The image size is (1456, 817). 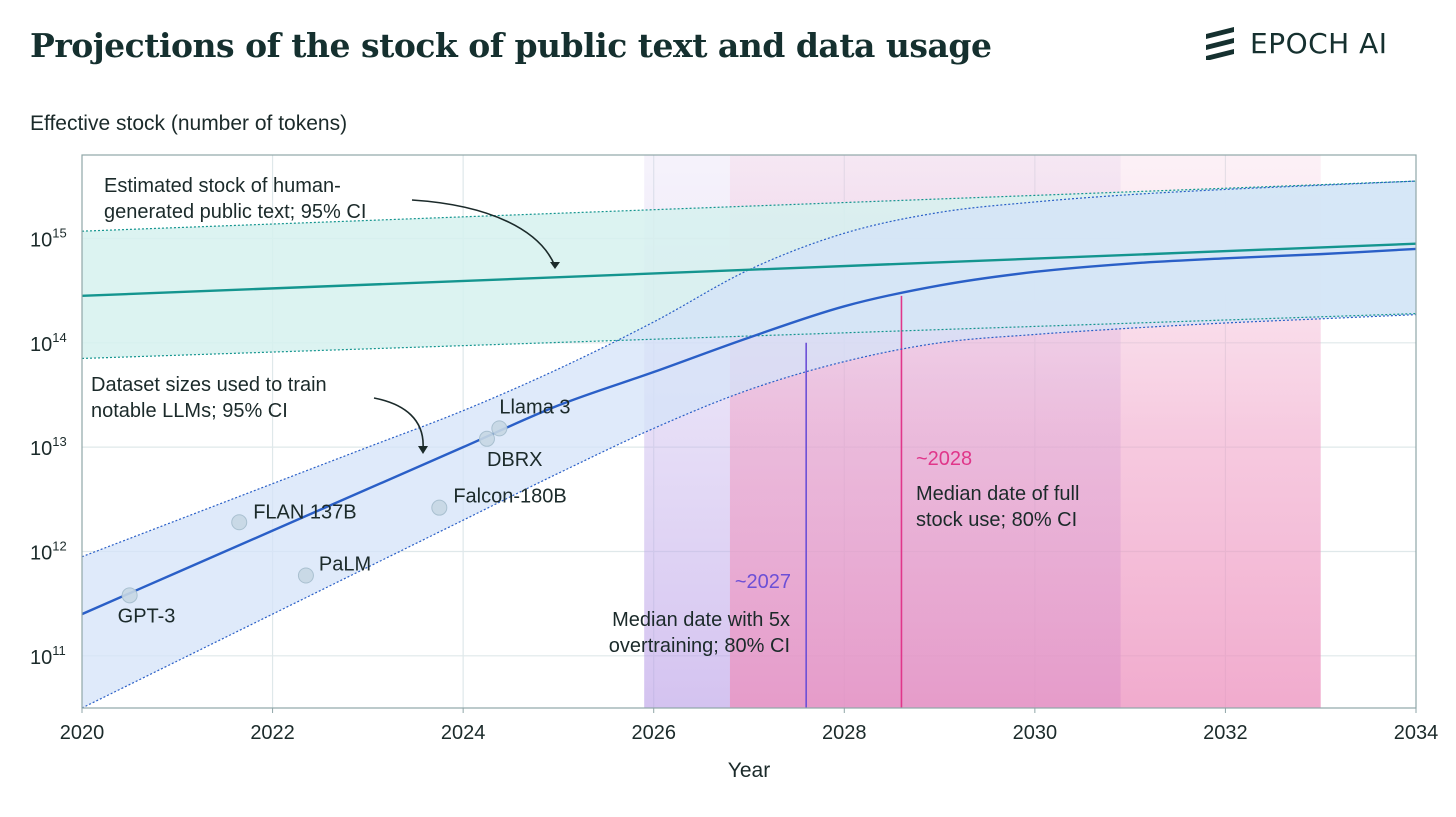 What do you see at coordinates (749, 336) in the screenshot?
I see `stock-lower-bound` at bounding box center [749, 336].